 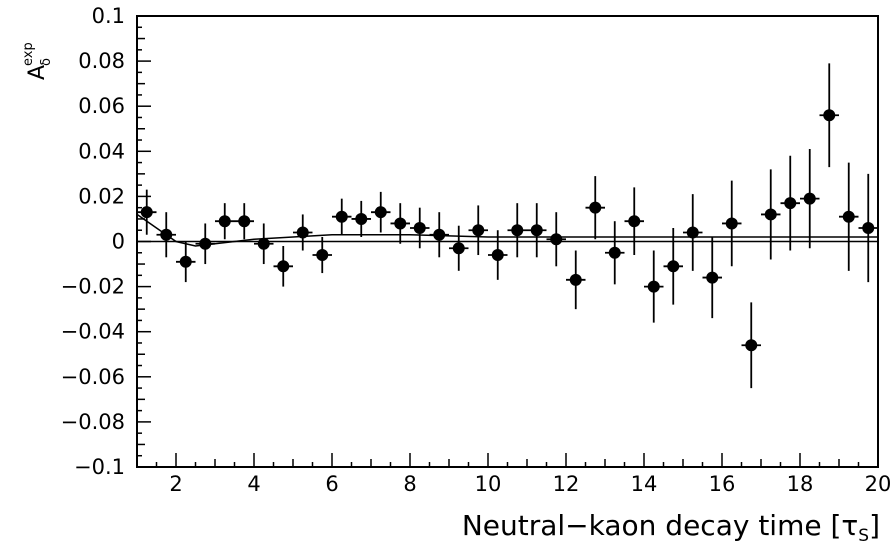 I want to click on svg-text: δ, so click(x=46, y=62).